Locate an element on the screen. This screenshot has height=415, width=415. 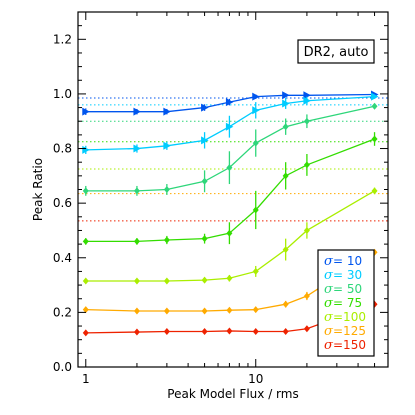
legend-label: =125 is located at coordinates (349, 331).